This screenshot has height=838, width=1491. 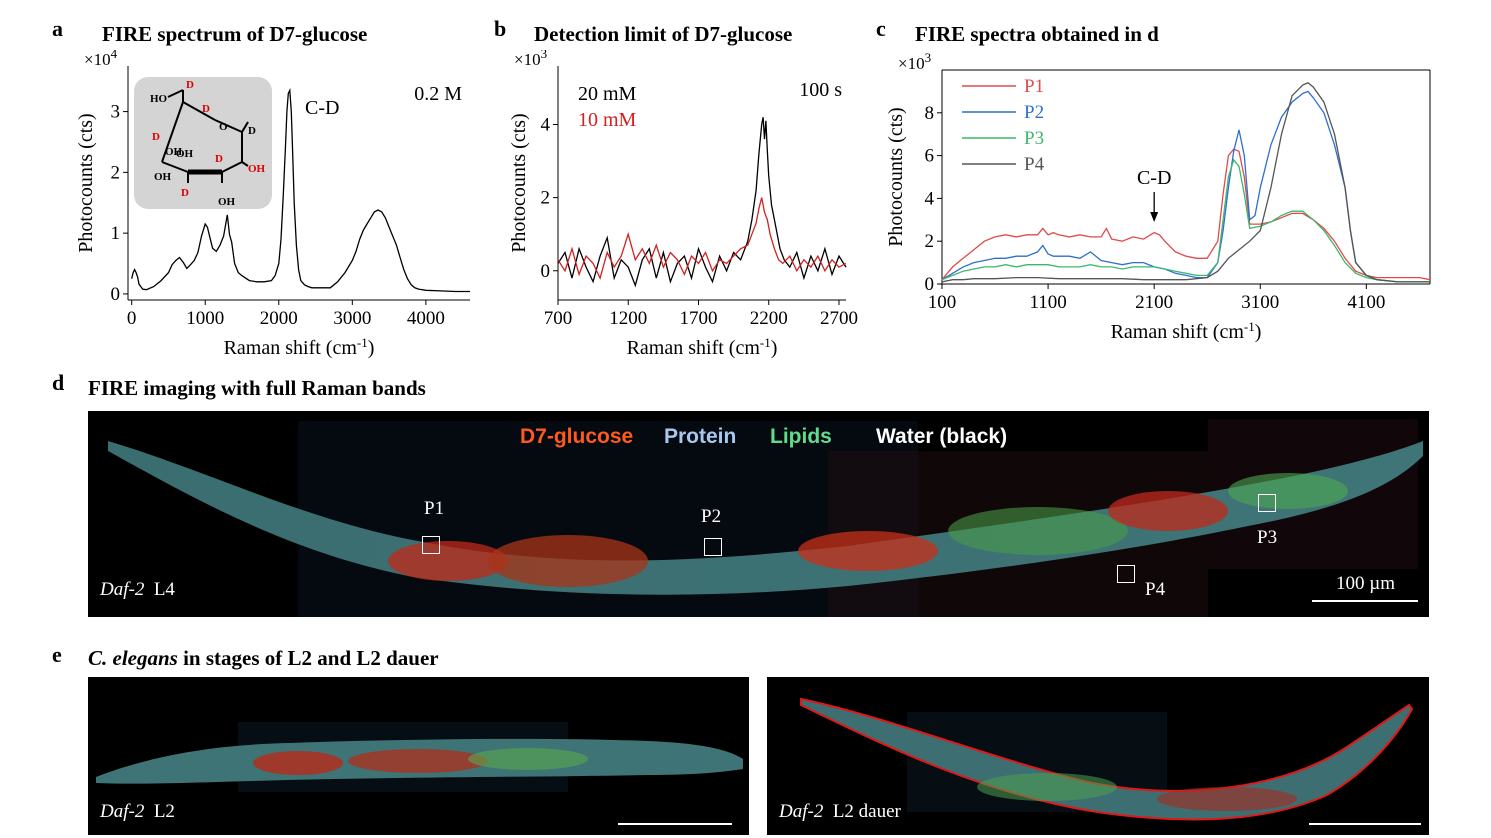 What do you see at coordinates (1037, 34) in the screenshot?
I see `panel-title-c: FIRE spectra obtained in d` at bounding box center [1037, 34].